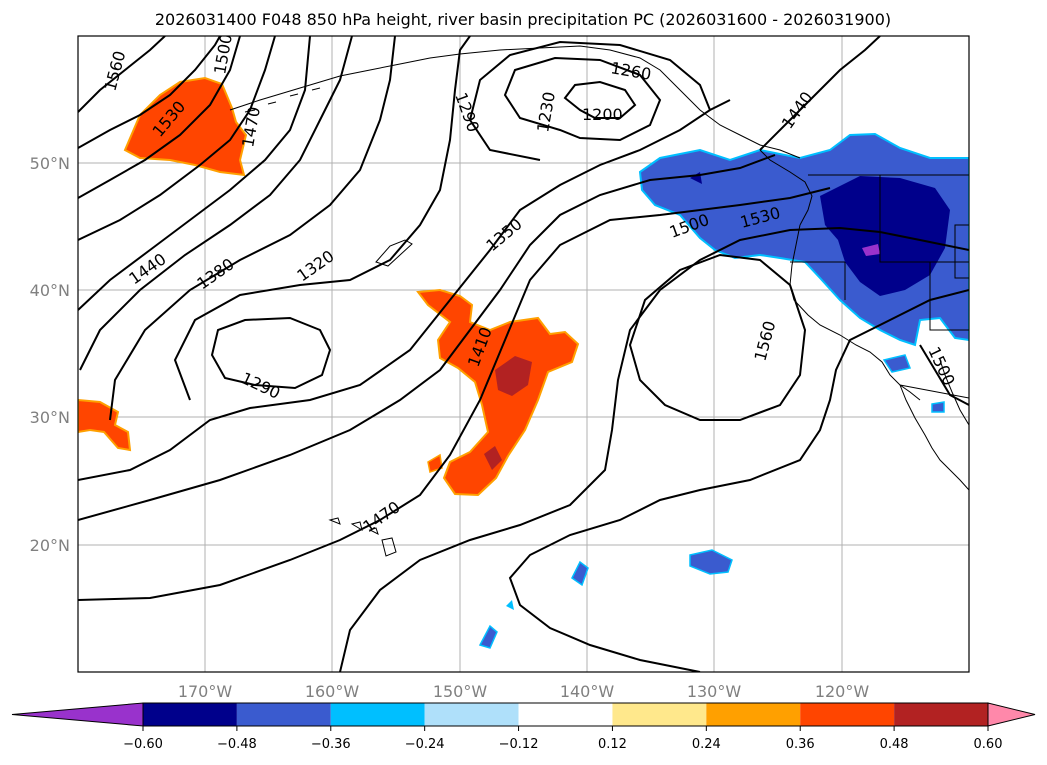  What do you see at coordinates (425, 744) in the screenshot?
I see `colorbar-tick-label: −0.24` at bounding box center [425, 744].